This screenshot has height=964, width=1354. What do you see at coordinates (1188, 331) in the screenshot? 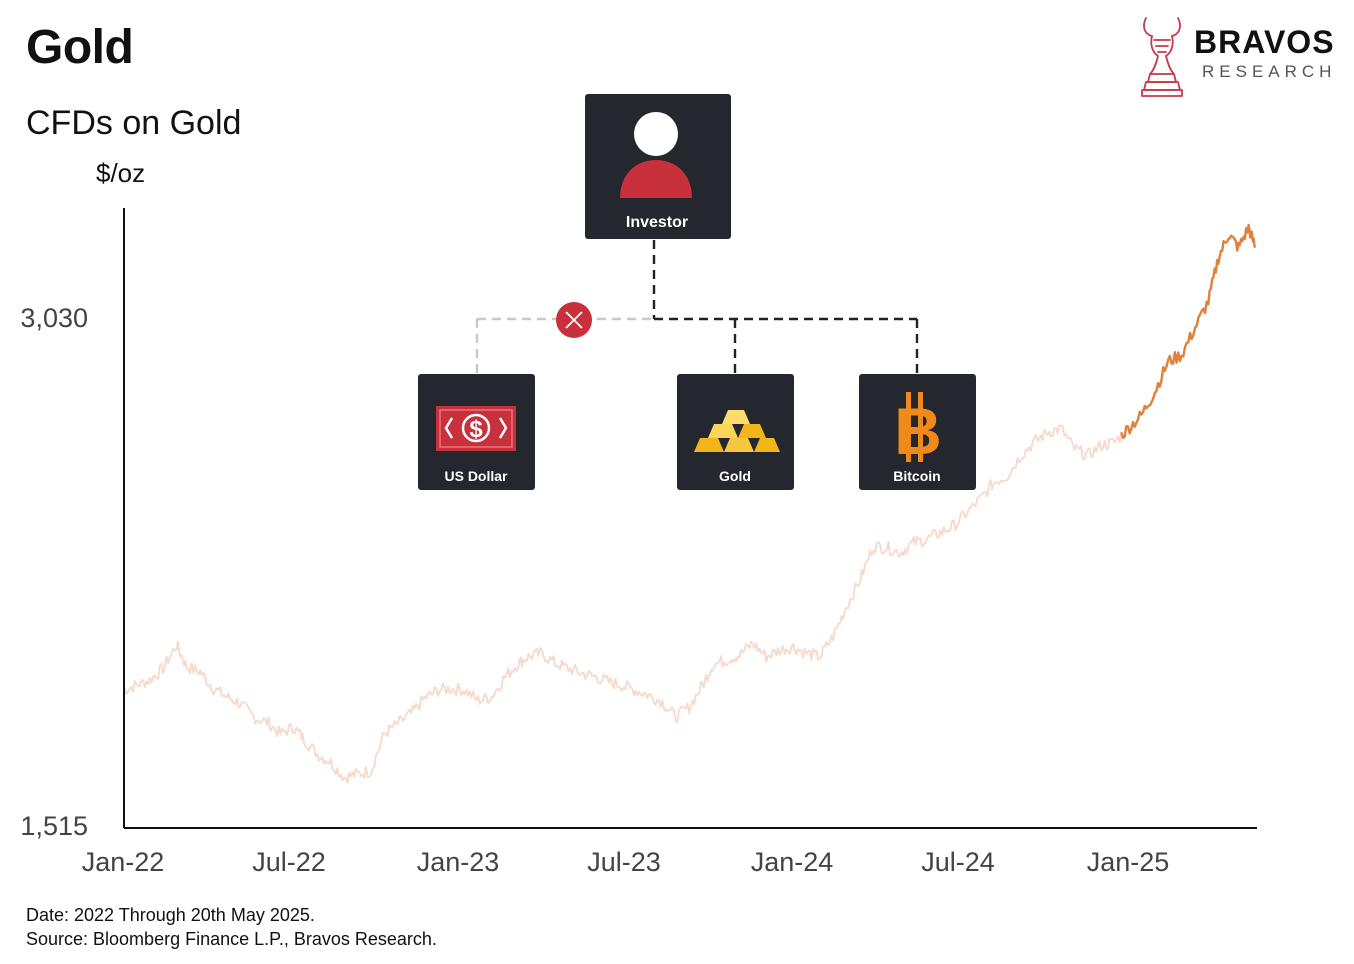
I see `gold-price-line-highlight` at bounding box center [1188, 331].